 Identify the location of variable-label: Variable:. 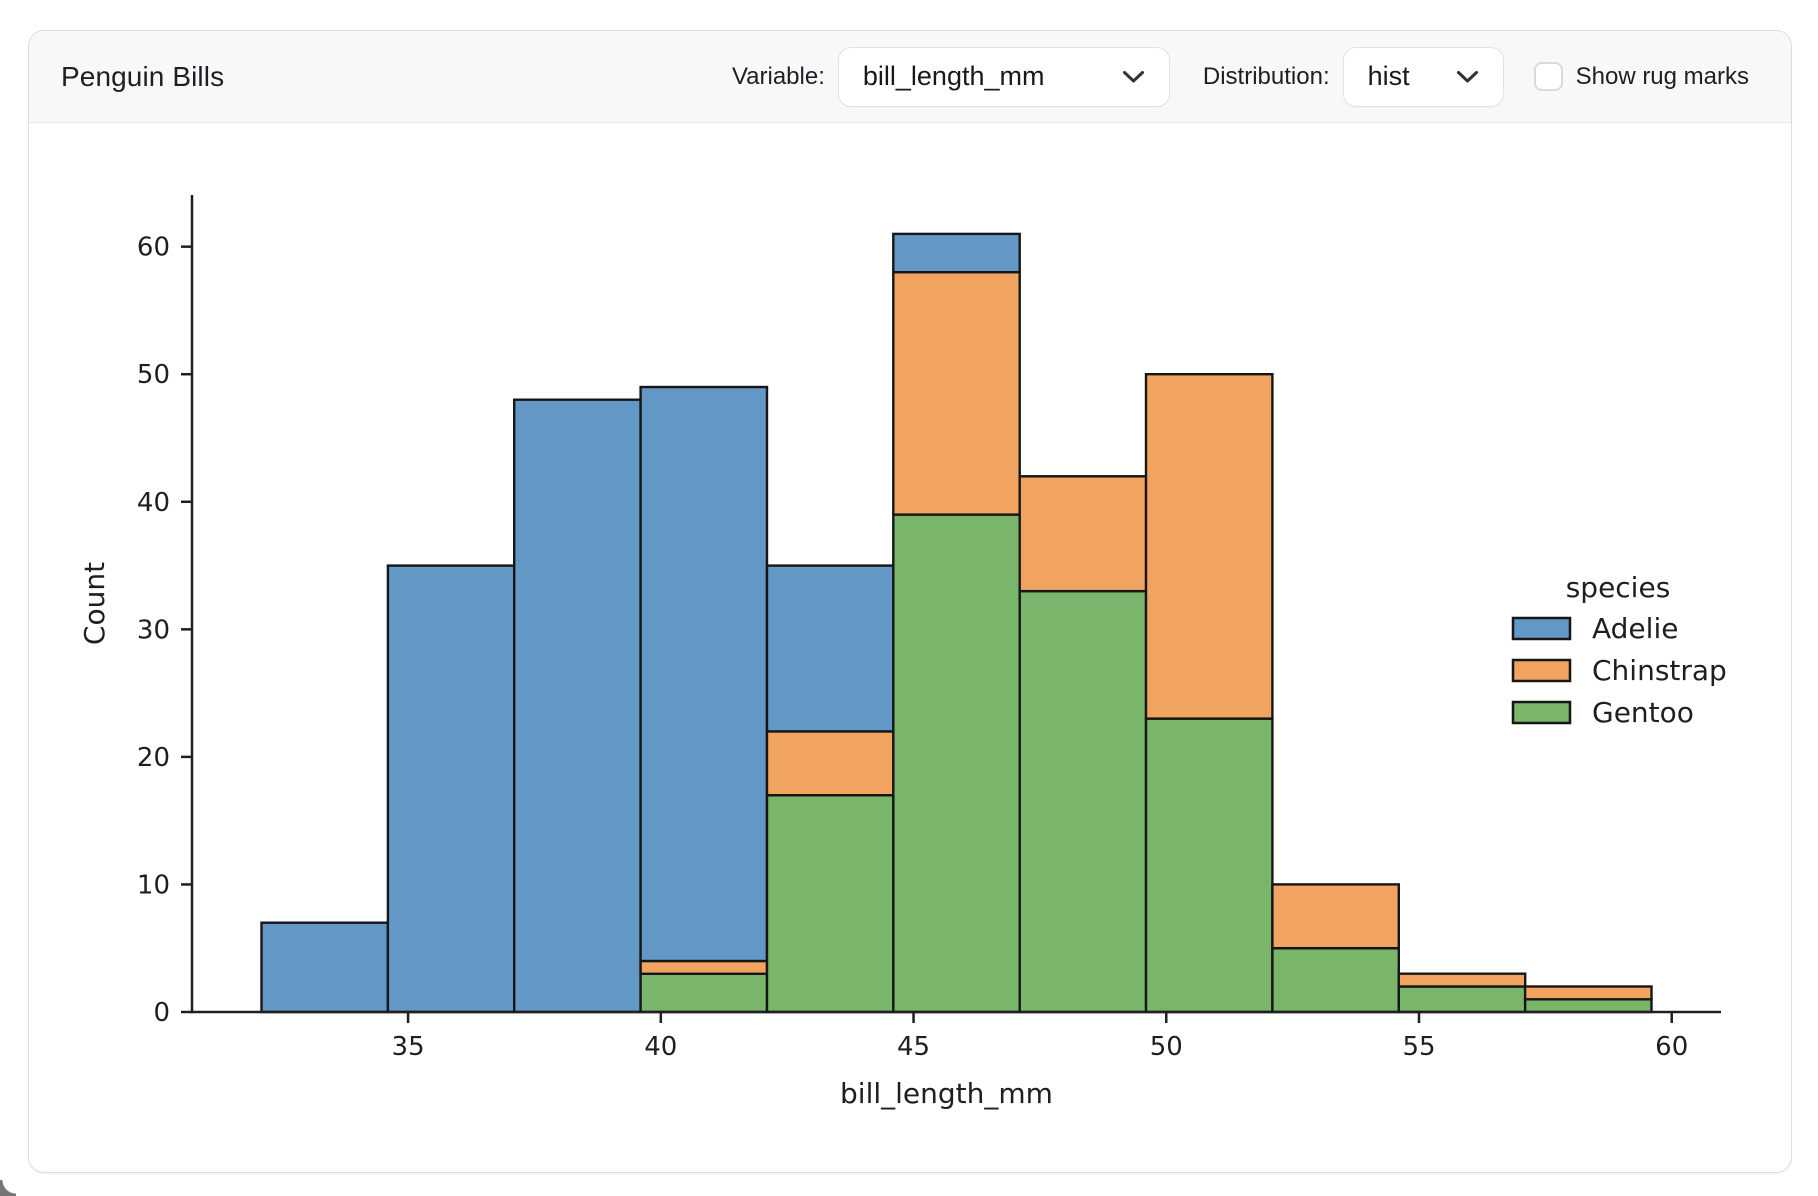
(778, 76).